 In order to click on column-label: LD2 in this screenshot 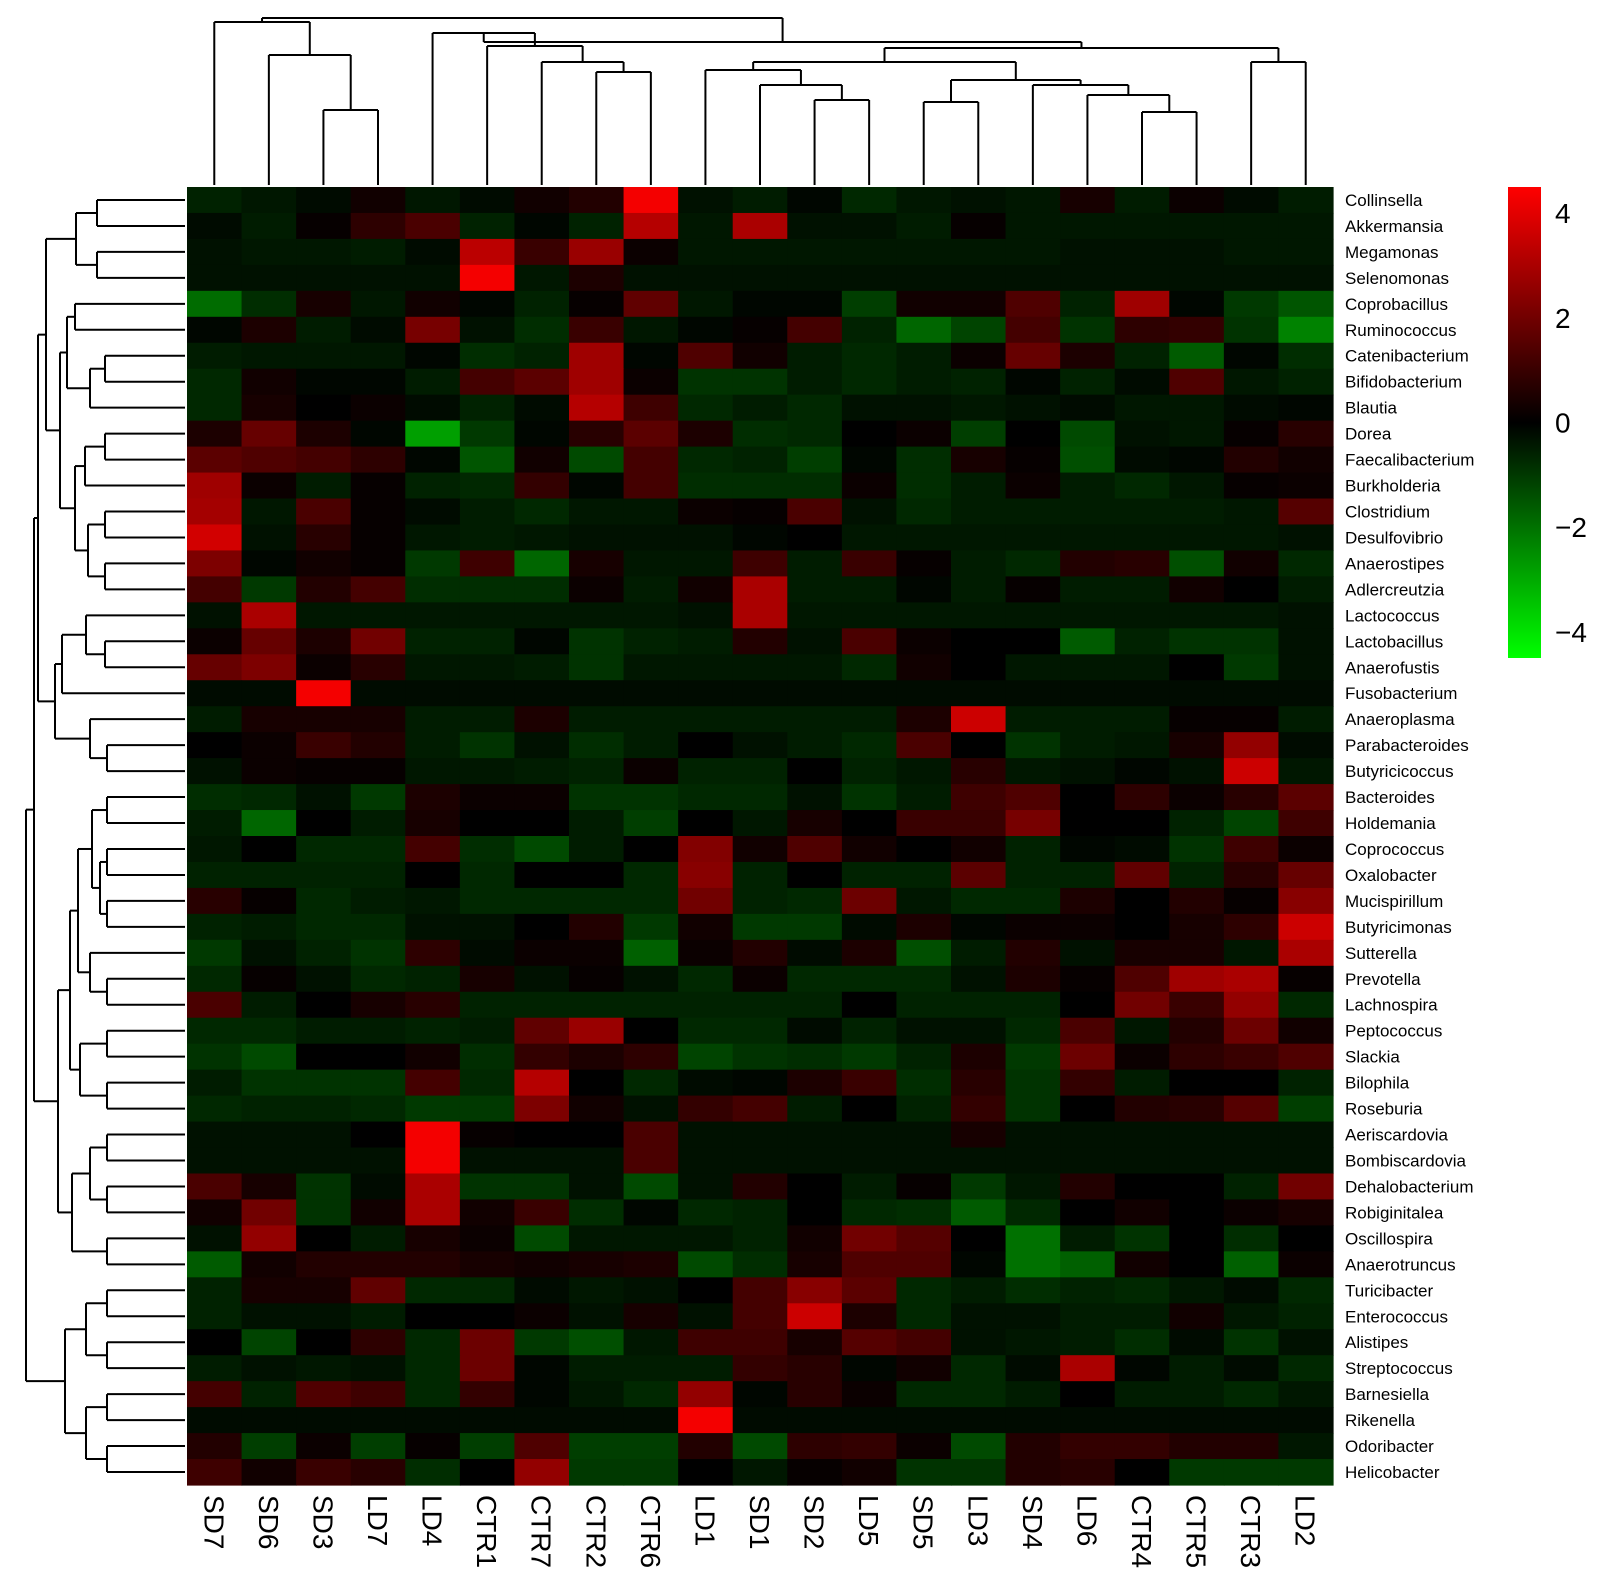, I will do `click(1305, 1520)`.